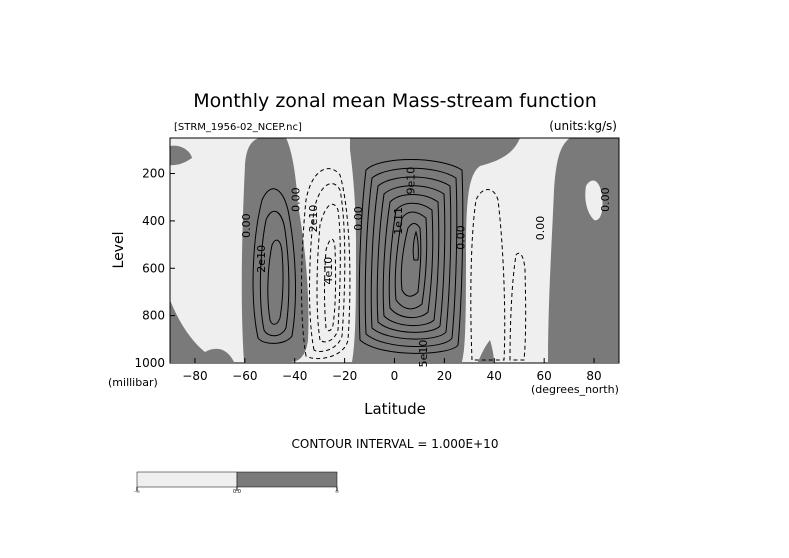  Describe the element at coordinates (594, 200) in the screenshot. I see `negative-island-north` at that location.